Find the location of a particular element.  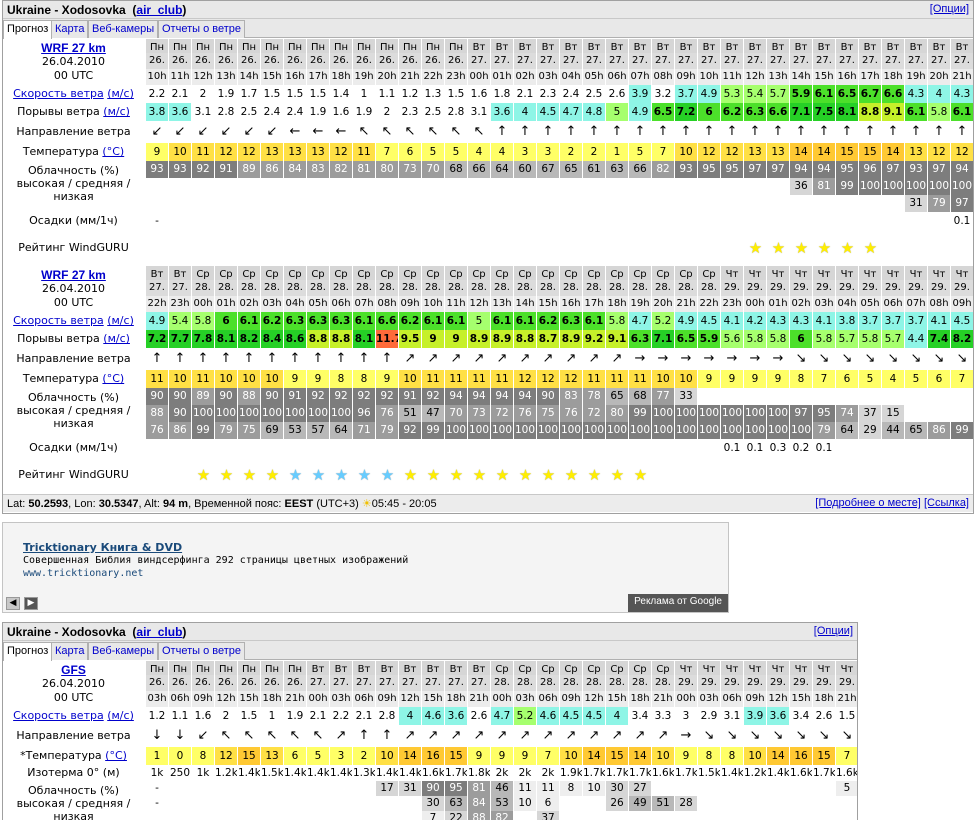

ads-by-google: Реклама от Google is located at coordinates (678, 603).